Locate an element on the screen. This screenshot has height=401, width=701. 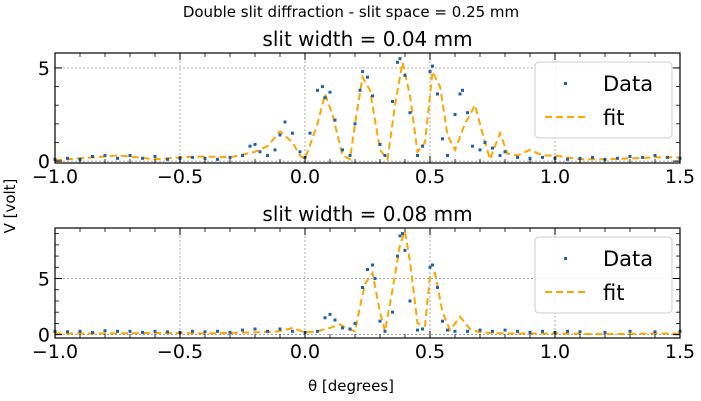
panel-title: slit width = 0.08 mm is located at coordinates (367, 214).